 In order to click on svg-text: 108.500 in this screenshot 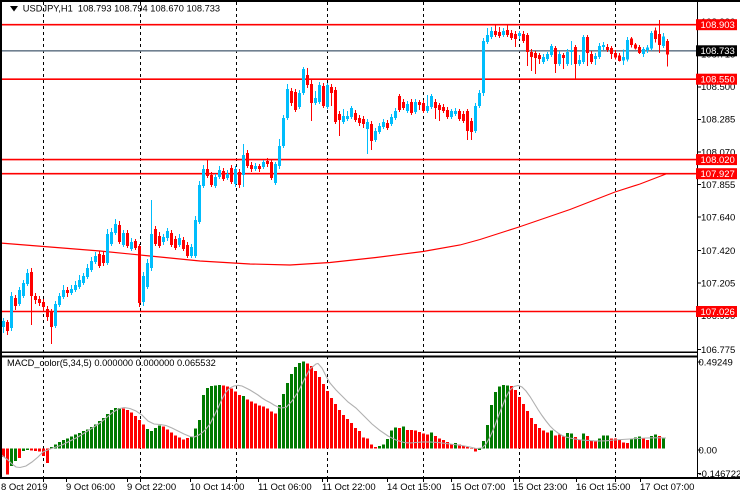, I will do `click(718, 87)`.